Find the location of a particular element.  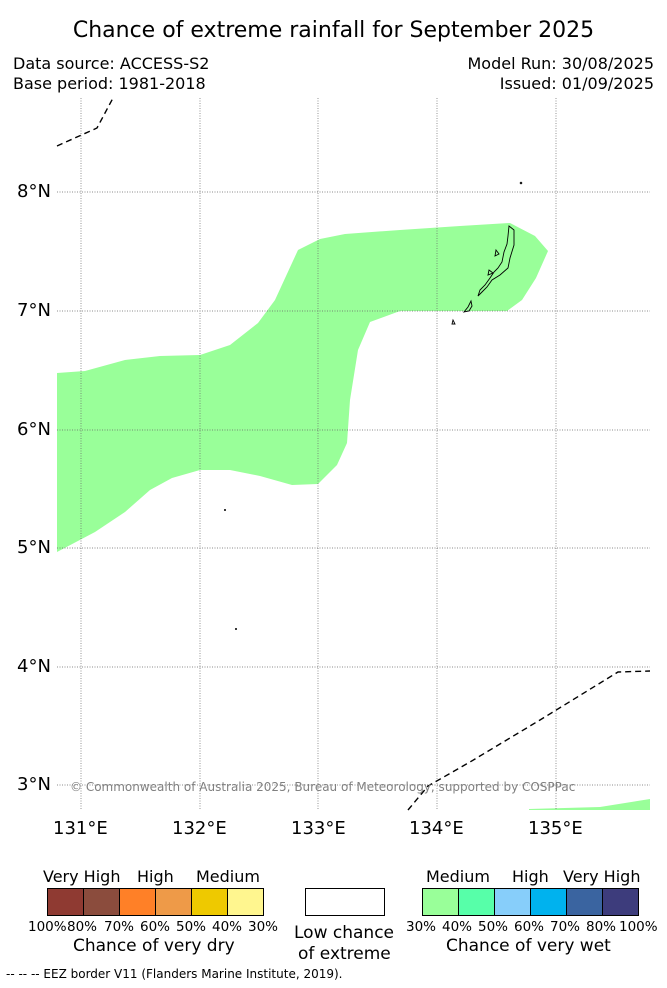

dry-caption: Chance of very dry is located at coordinates (154, 946).